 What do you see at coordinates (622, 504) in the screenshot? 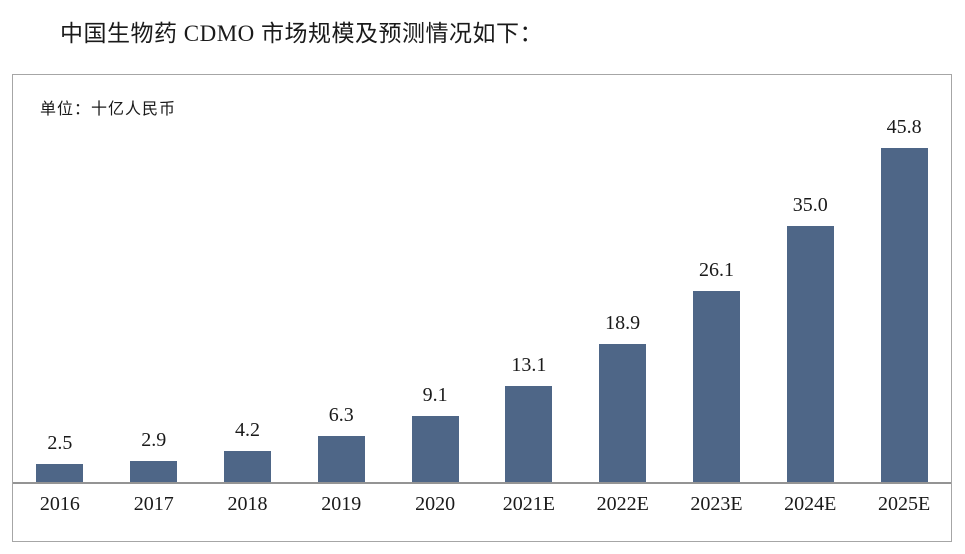
I see `x-axis-tick-label: 2022E` at bounding box center [622, 504].